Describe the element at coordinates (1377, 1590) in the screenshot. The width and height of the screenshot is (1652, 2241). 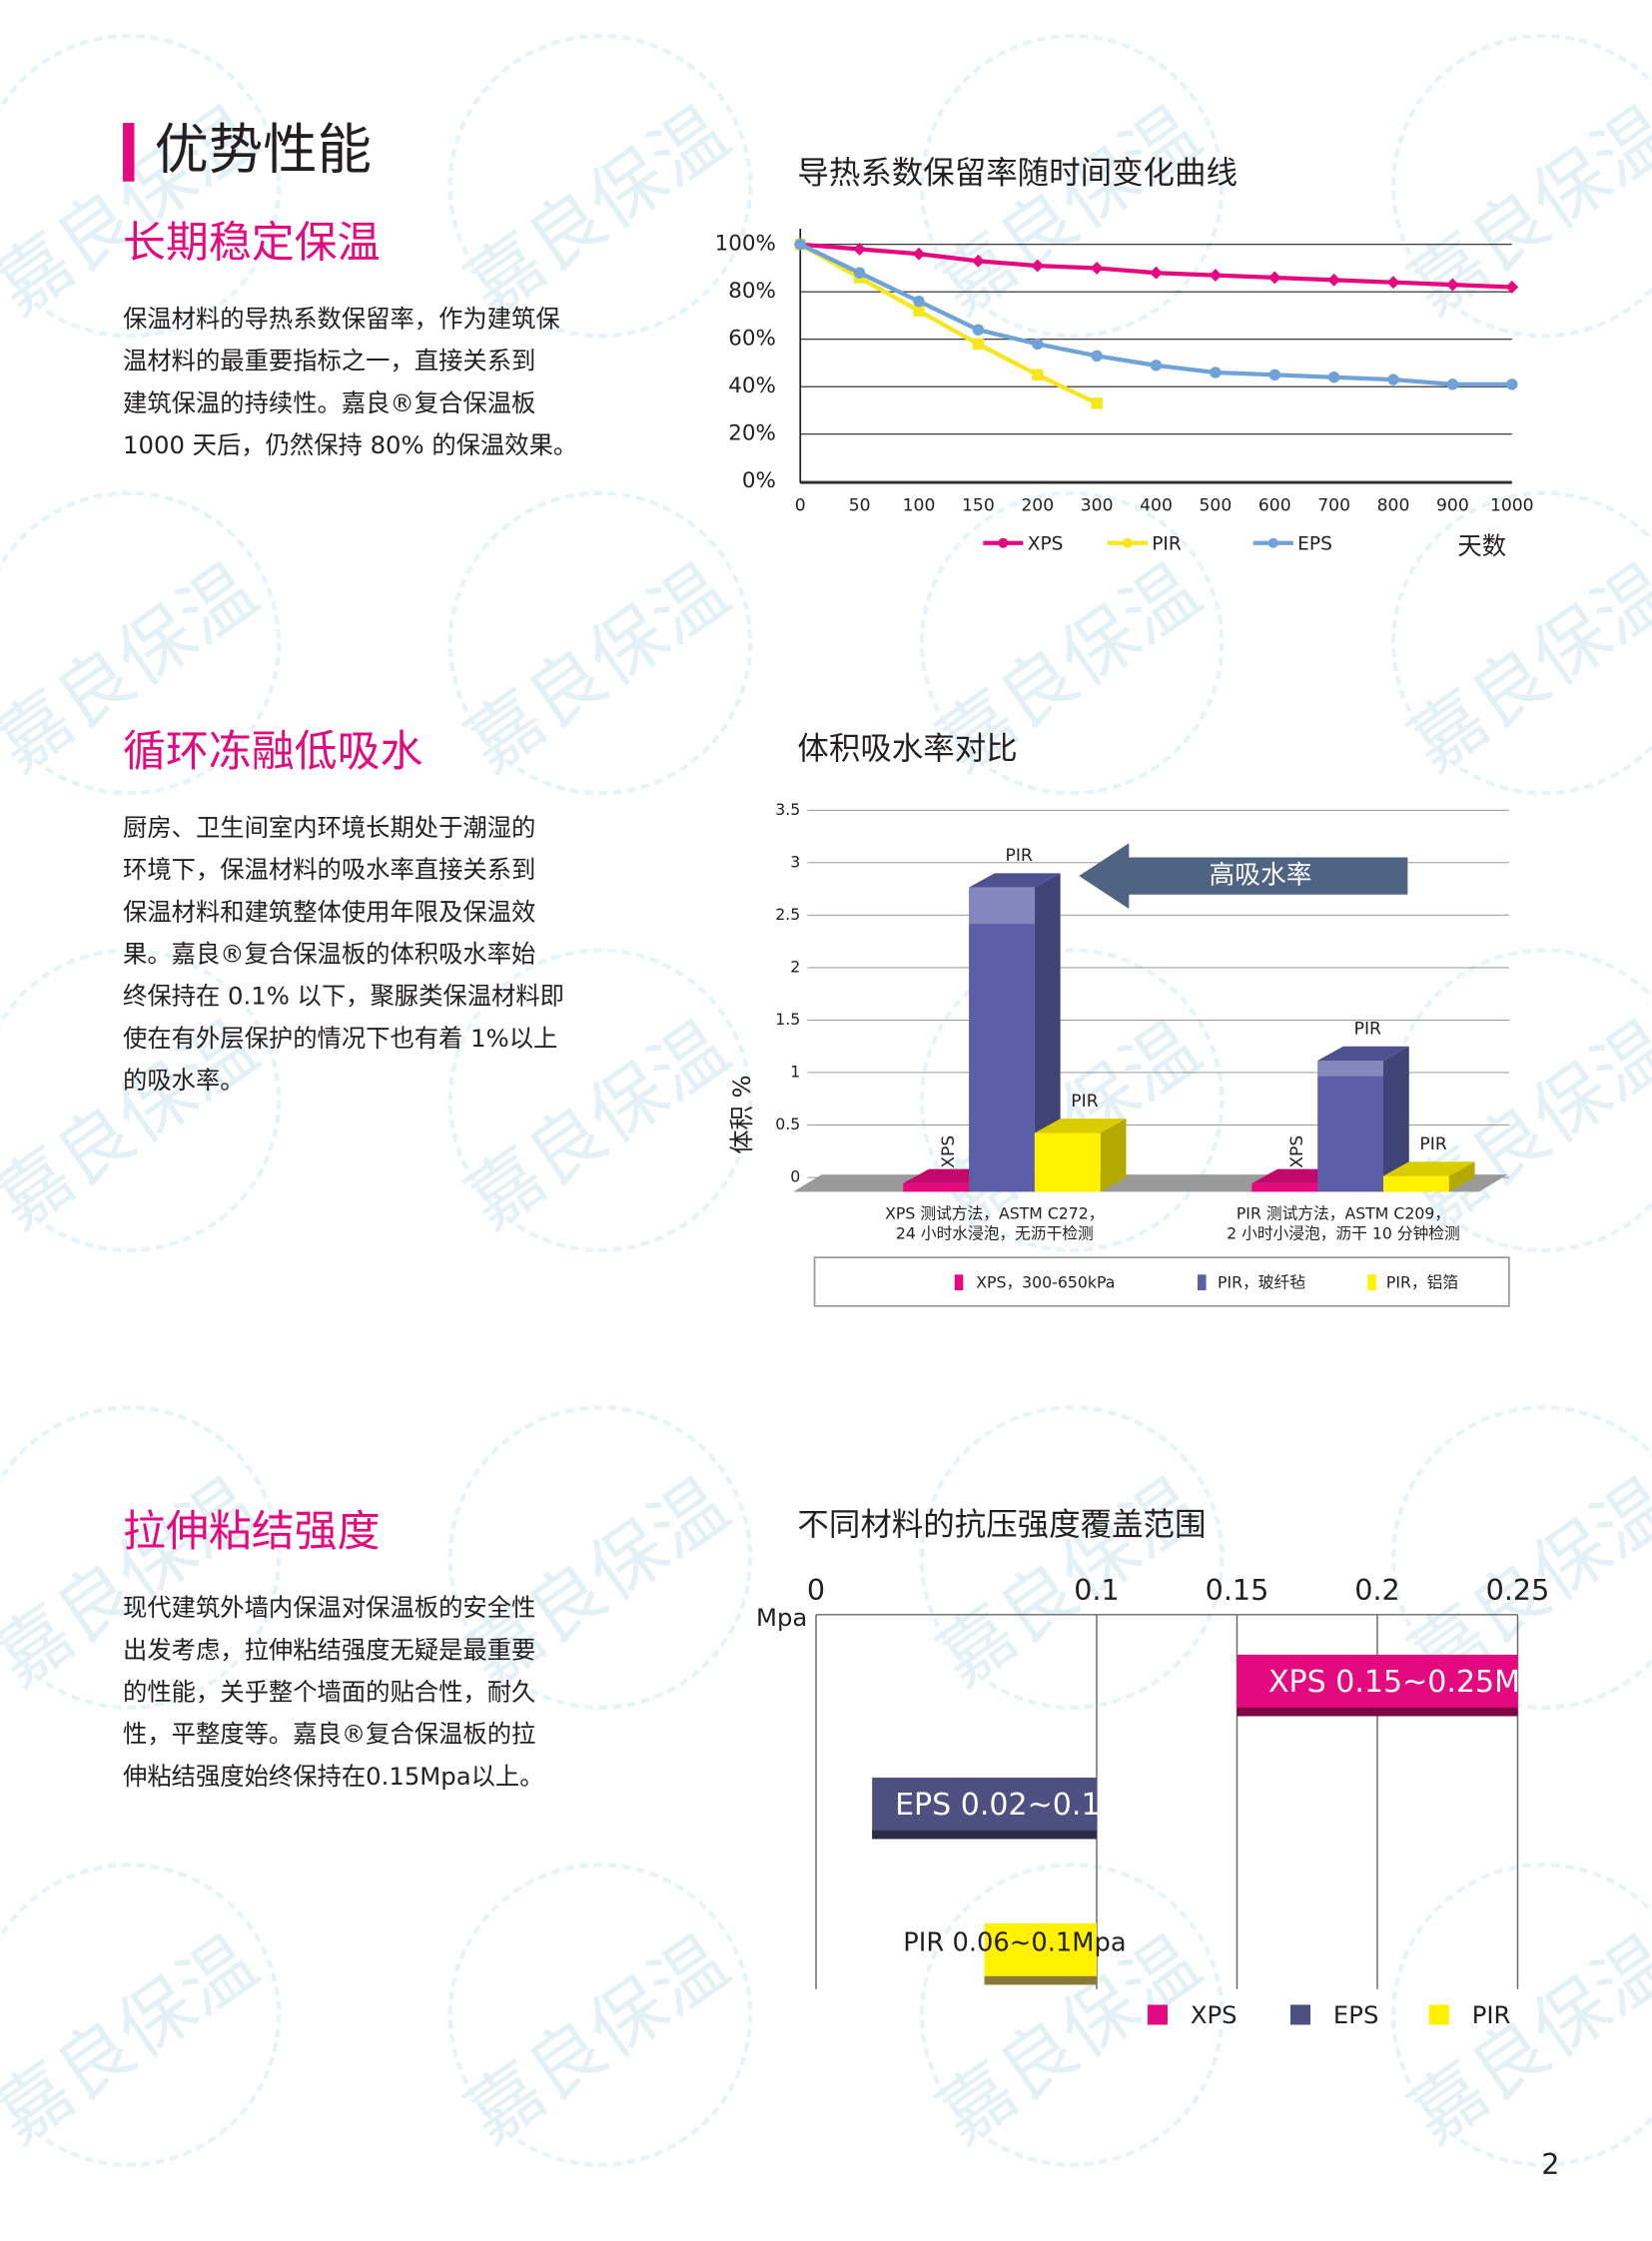
I see `x-tick-label: 0.2` at that location.